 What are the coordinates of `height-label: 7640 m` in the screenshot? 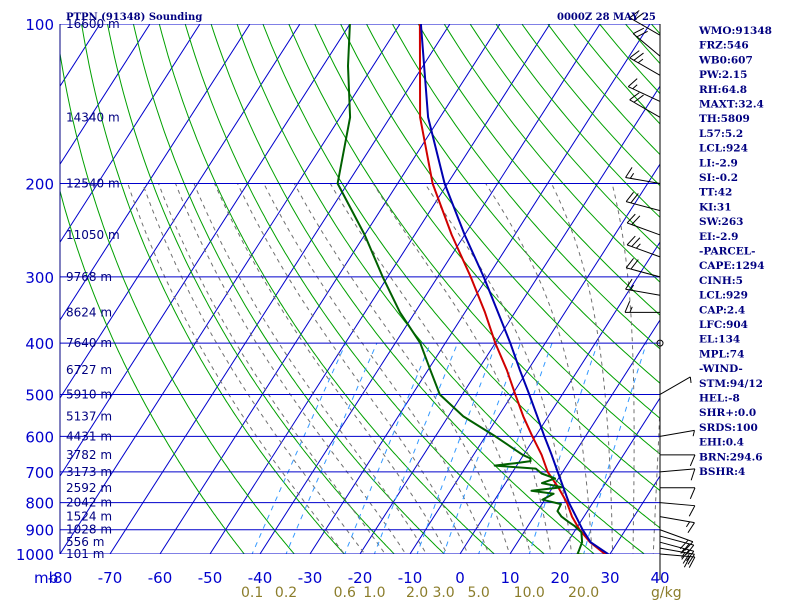 It's located at (89, 343).